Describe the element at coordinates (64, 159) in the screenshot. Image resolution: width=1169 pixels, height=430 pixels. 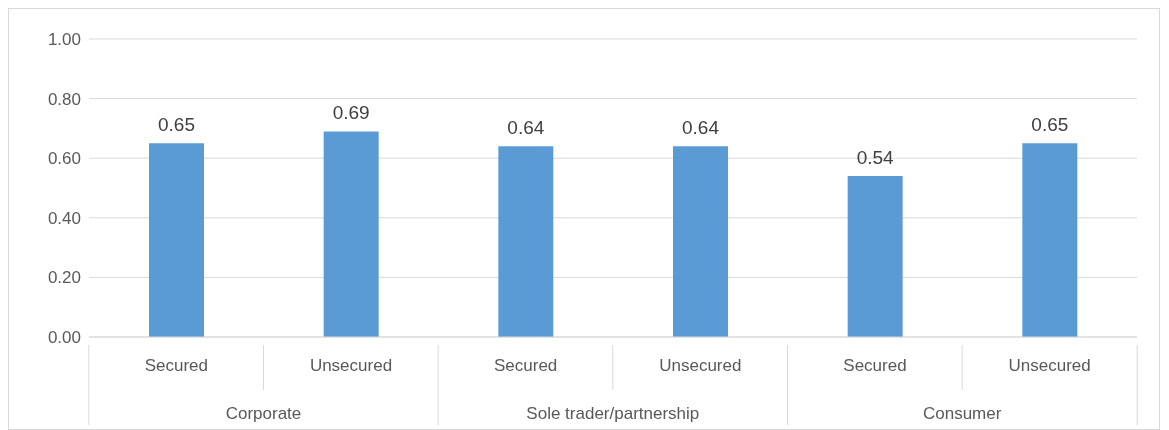
I see `y-tick-label: 0.60` at that location.